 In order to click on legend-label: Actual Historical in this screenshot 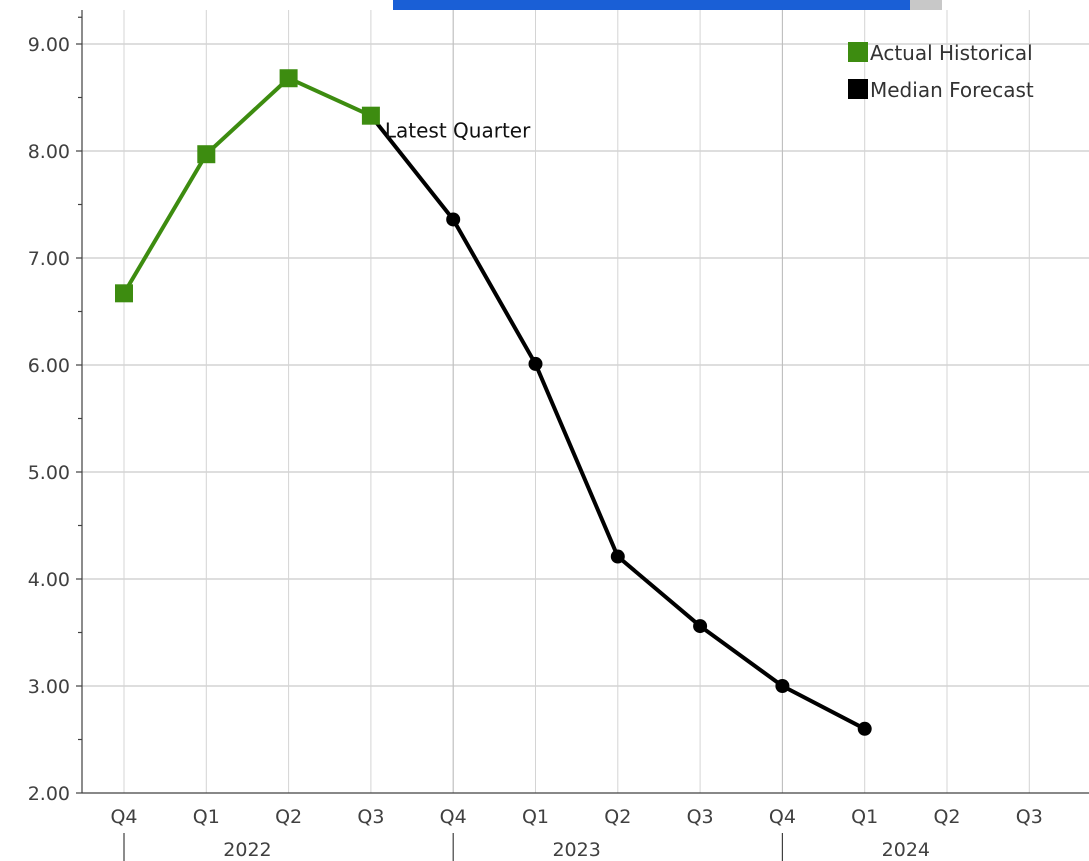, I will do `click(951, 53)`.